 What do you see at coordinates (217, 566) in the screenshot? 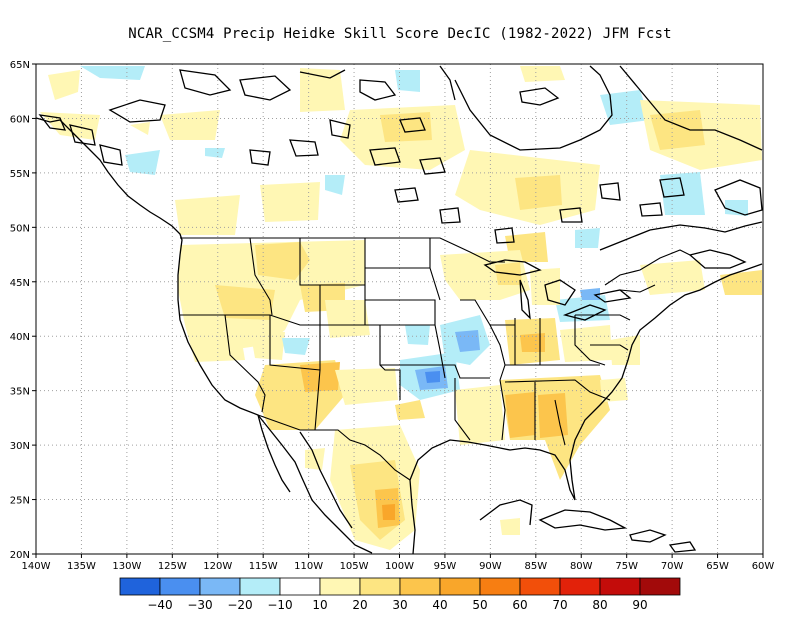
I see `lon-tick-label: 120W` at bounding box center [217, 566].